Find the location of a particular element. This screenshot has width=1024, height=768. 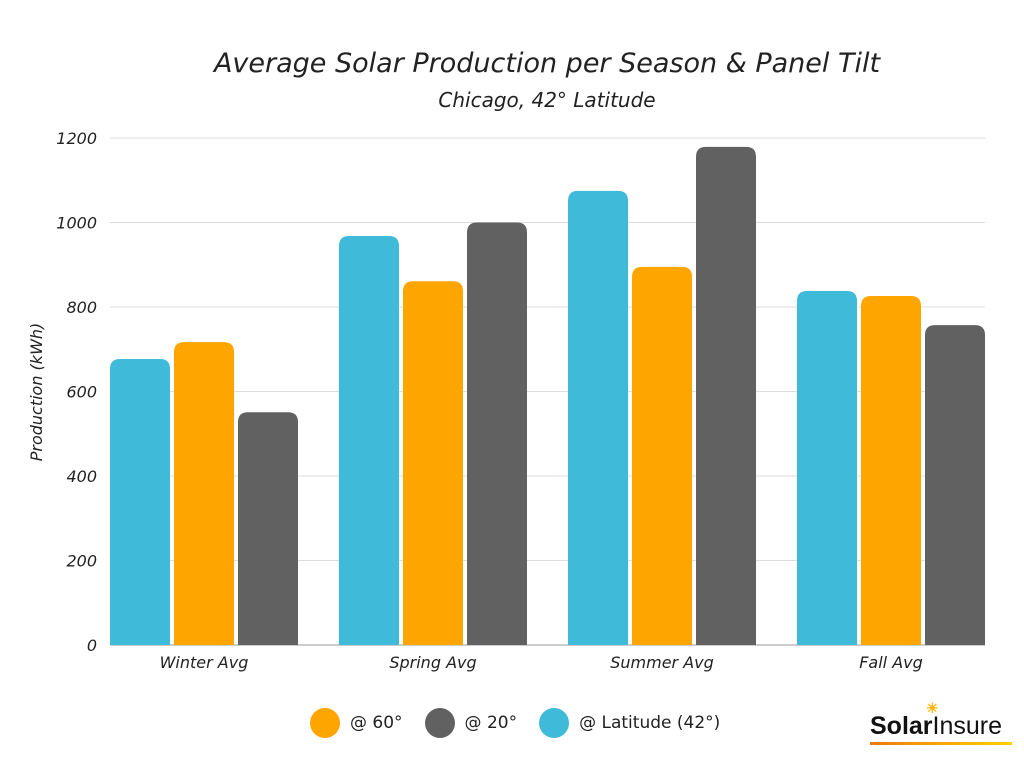

bar-winter-avg-s2 is located at coordinates (268, 528).